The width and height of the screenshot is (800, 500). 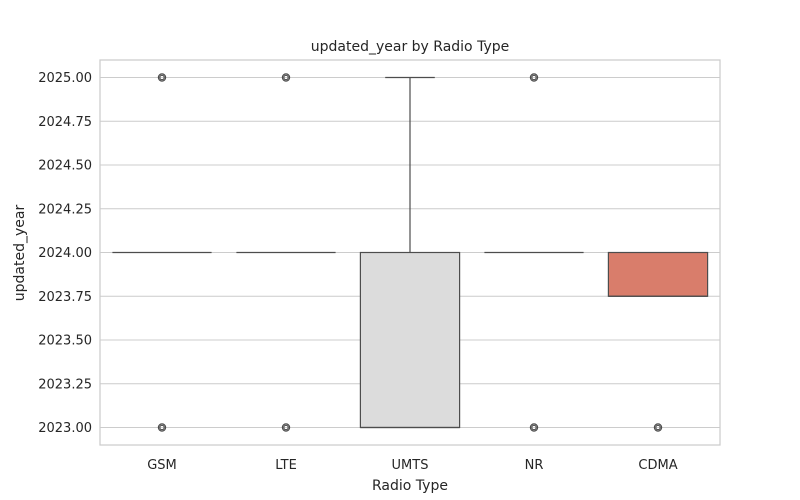 I want to click on y-tick-label: 2024.00, so click(x=65, y=253).